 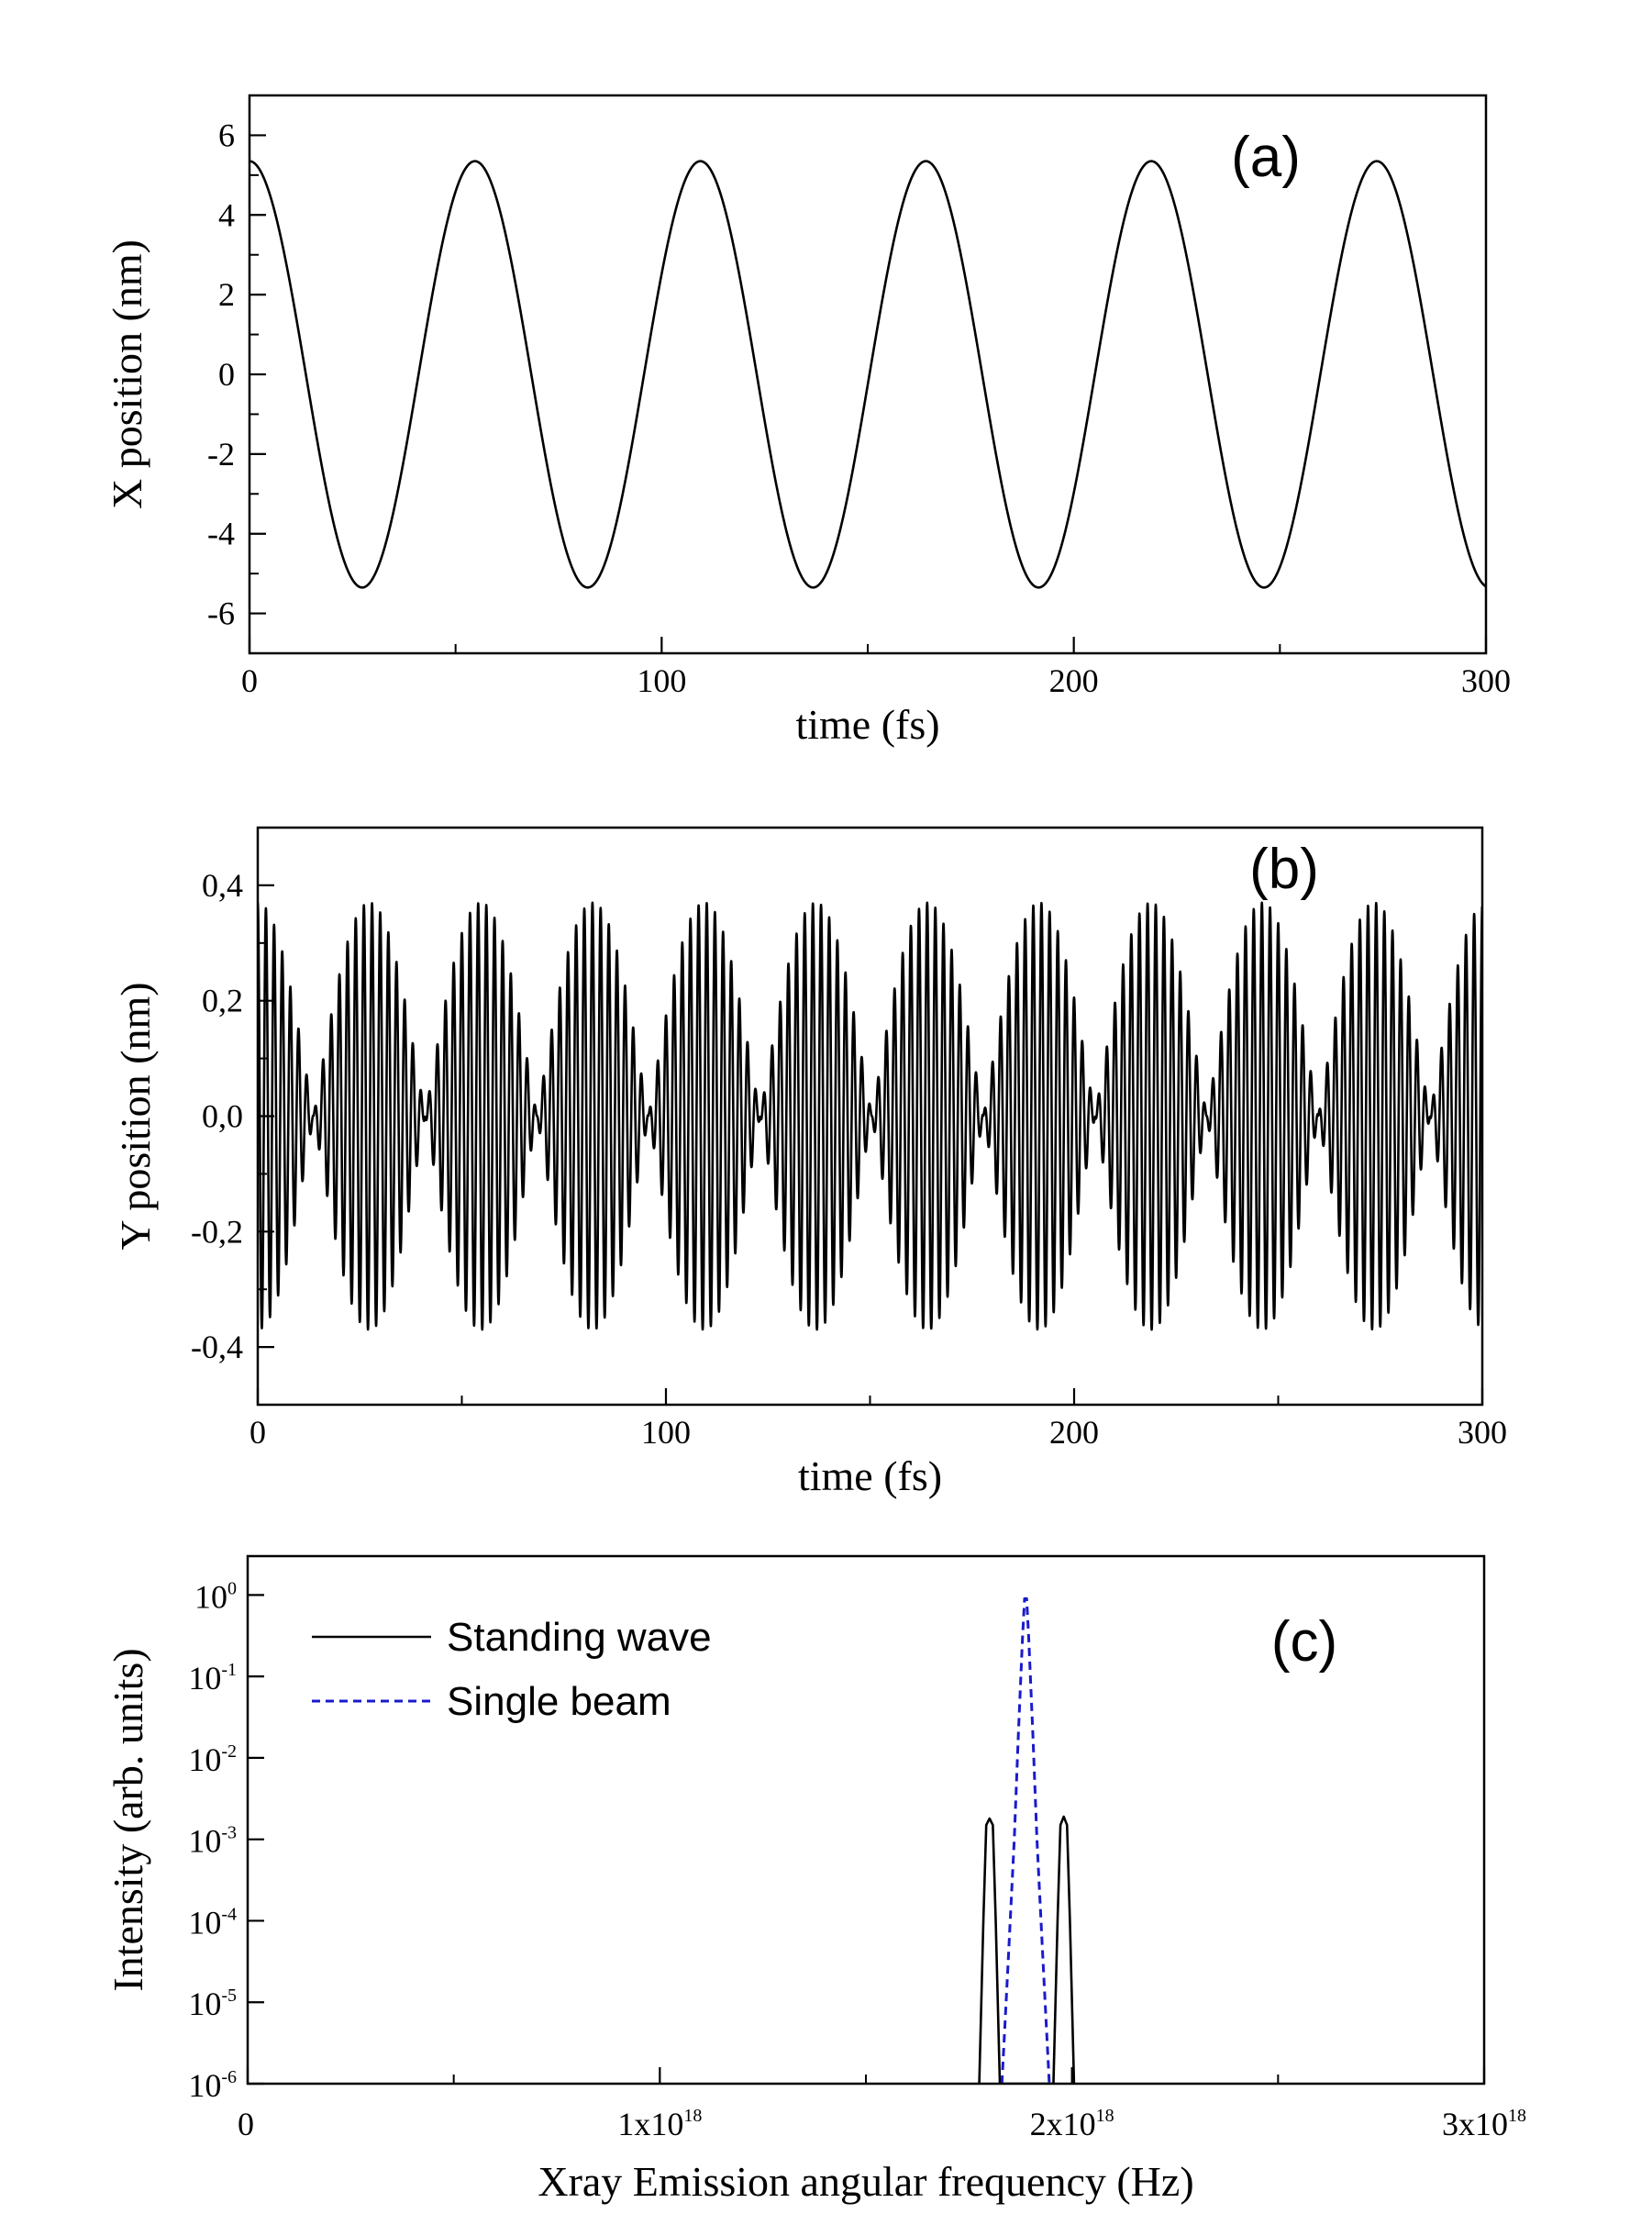 I want to click on series-line-standing-wave, so click(x=1027, y=1949).